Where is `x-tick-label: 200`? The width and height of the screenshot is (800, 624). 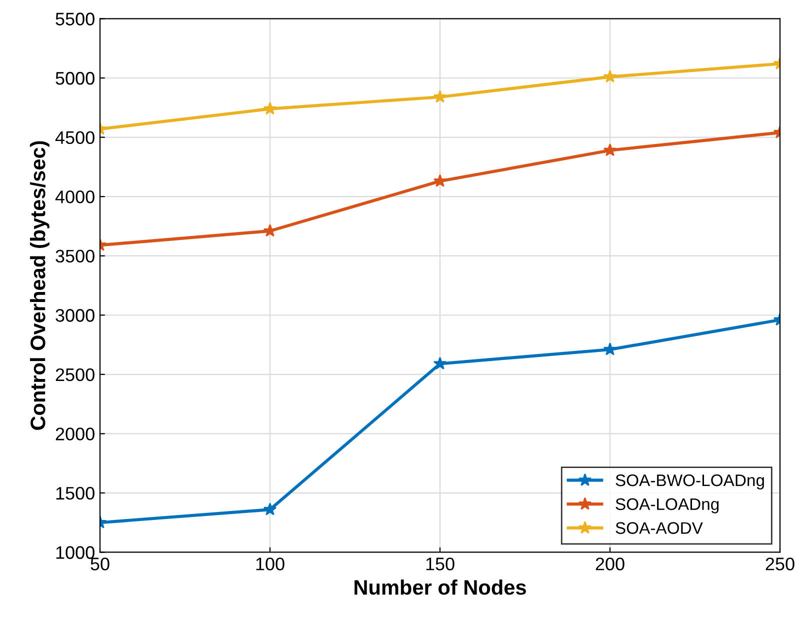 x-tick-label: 200 is located at coordinates (610, 564).